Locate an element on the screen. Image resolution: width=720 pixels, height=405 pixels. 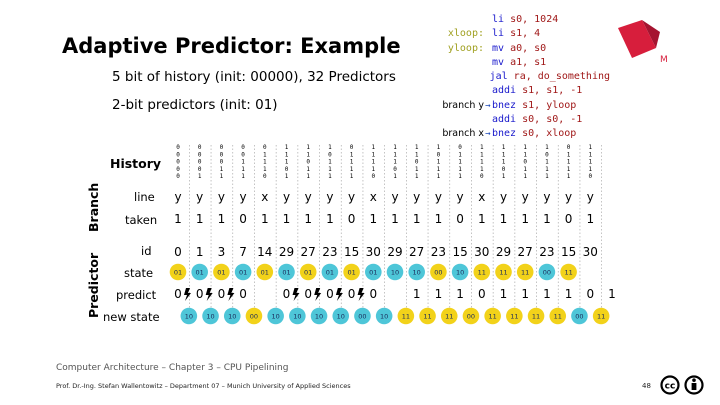
predict-value: 1 is located at coordinates (460, 294).